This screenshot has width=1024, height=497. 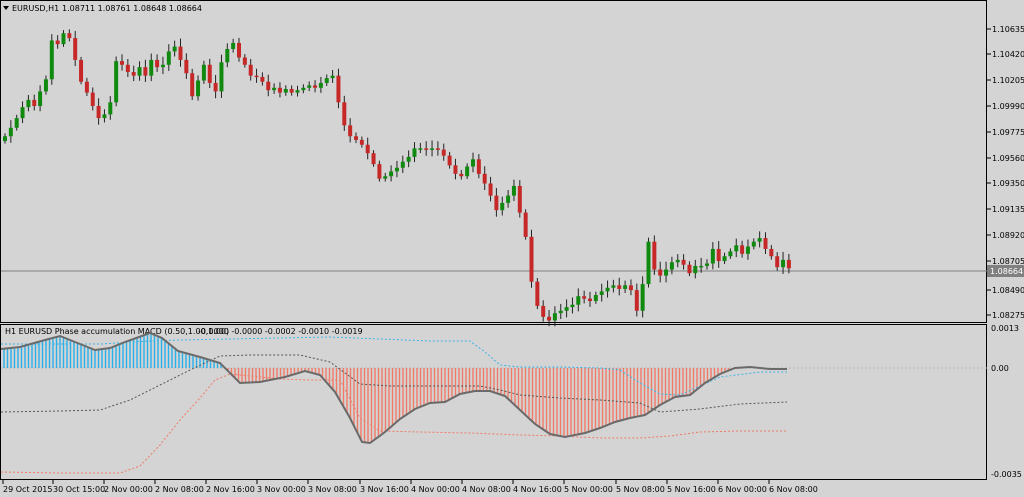 What do you see at coordinates (640, 489) in the screenshot?
I see `svg-text: 5 Nov 08:00` at bounding box center [640, 489].